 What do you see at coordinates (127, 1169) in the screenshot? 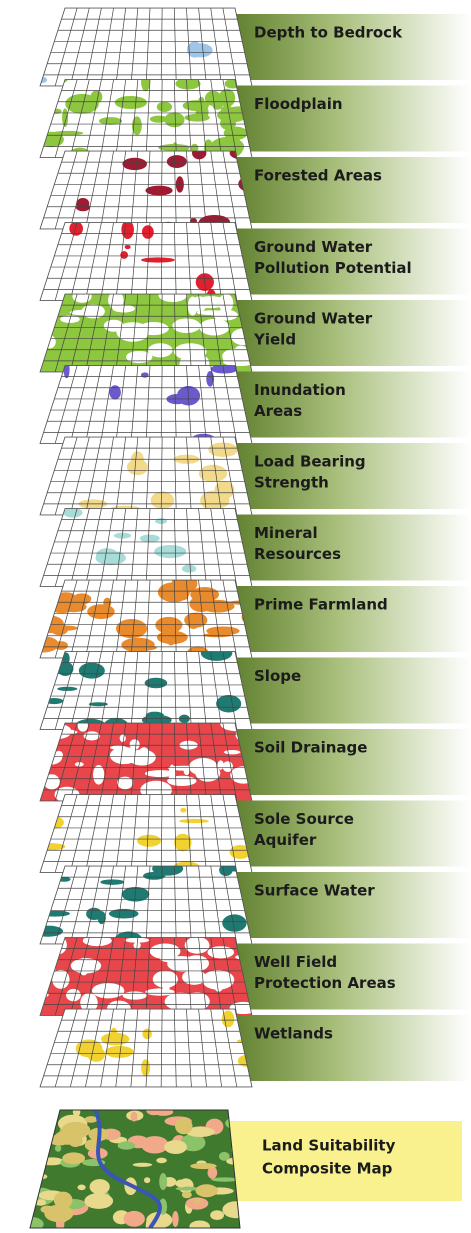
I see `map-river` at bounding box center [127, 1169].